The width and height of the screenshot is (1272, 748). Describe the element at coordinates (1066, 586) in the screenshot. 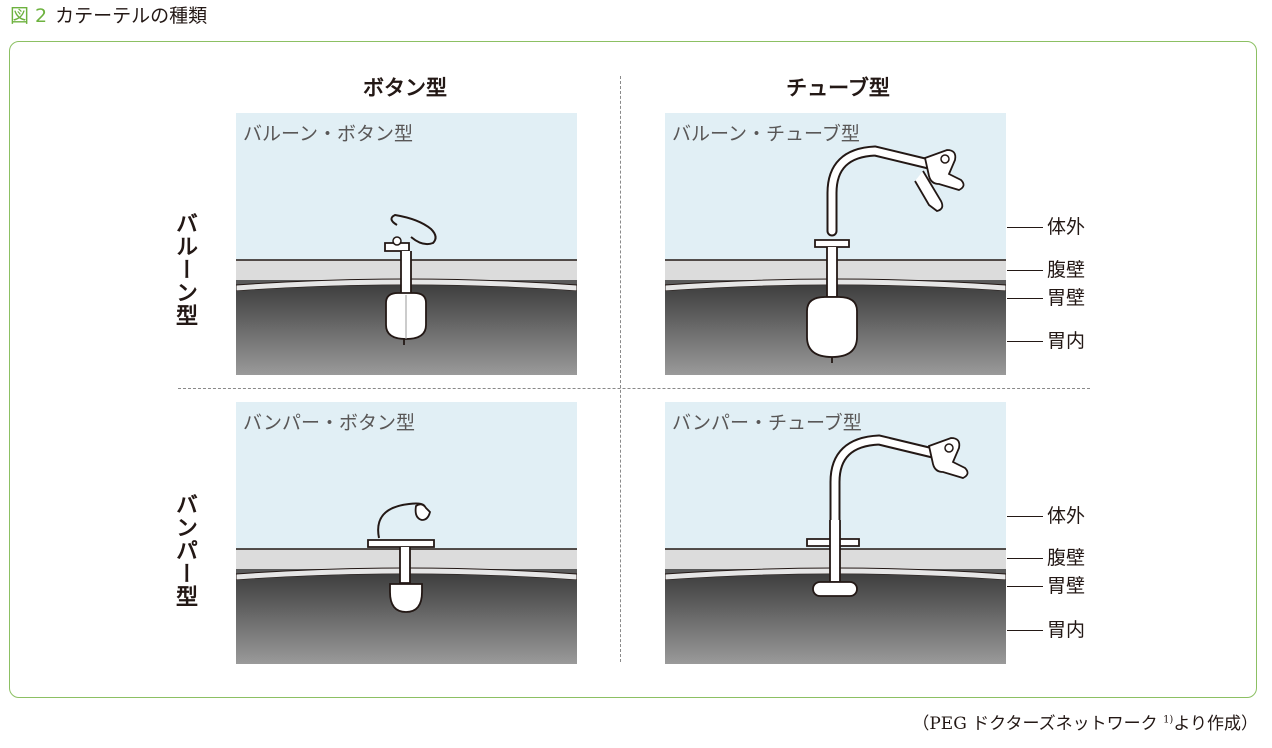

I see `label-stomach-wall-bottom: 胃壁` at that location.